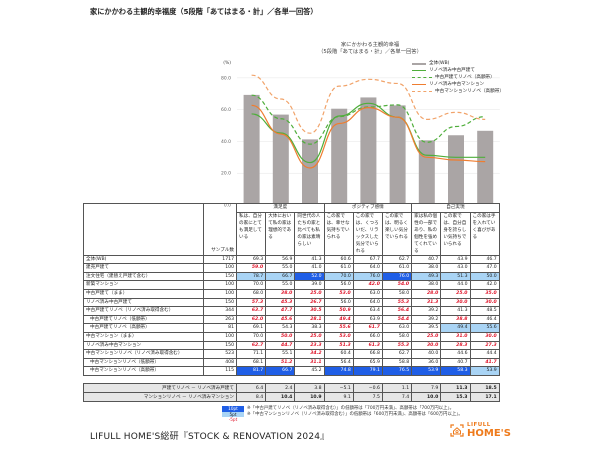  I want to click on table-cell: 44.0, so click(455, 285).